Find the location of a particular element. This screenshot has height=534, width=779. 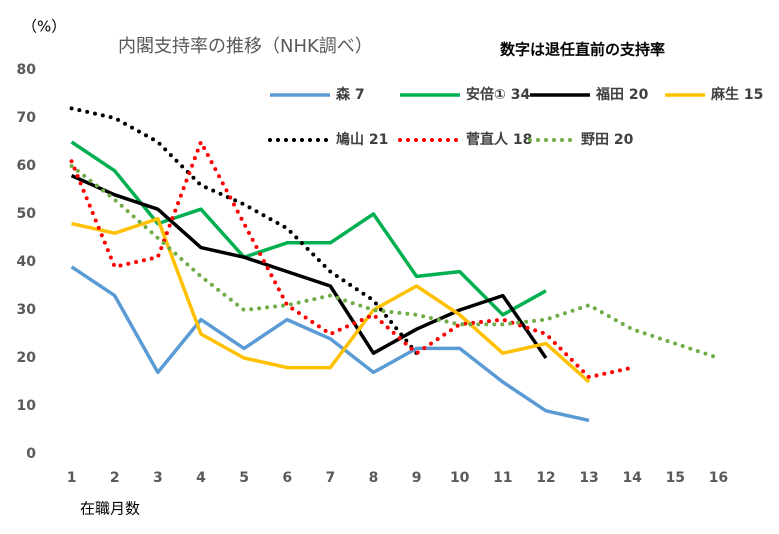

x-tick-label: 3 is located at coordinates (158, 478).